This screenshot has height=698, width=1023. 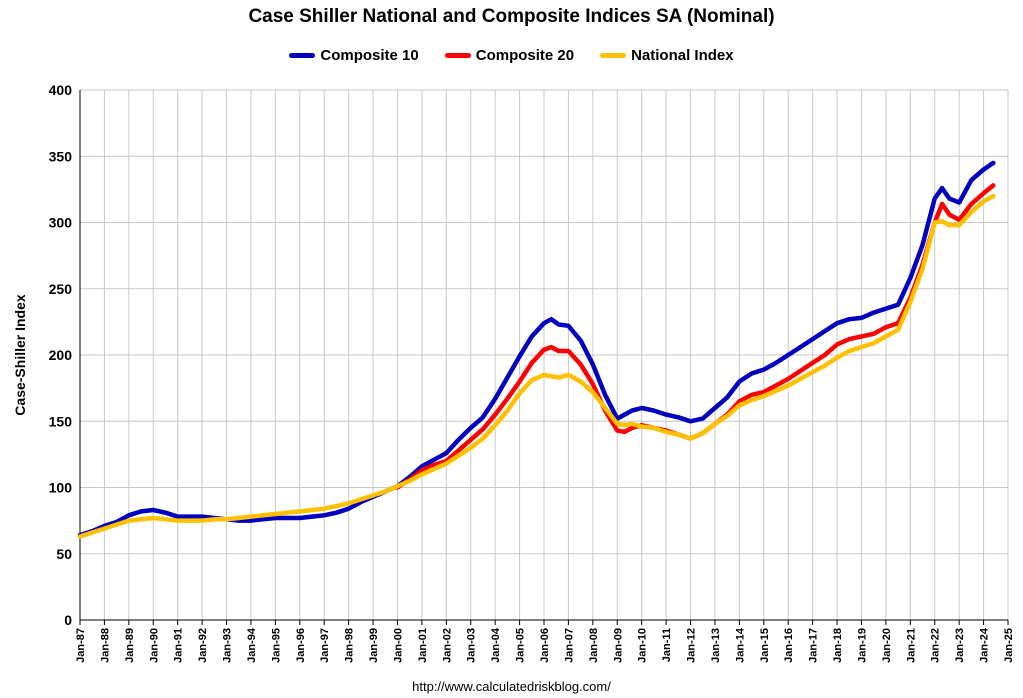 What do you see at coordinates (525, 55) in the screenshot?
I see `legend-label-composite-20: Composite 20` at bounding box center [525, 55].